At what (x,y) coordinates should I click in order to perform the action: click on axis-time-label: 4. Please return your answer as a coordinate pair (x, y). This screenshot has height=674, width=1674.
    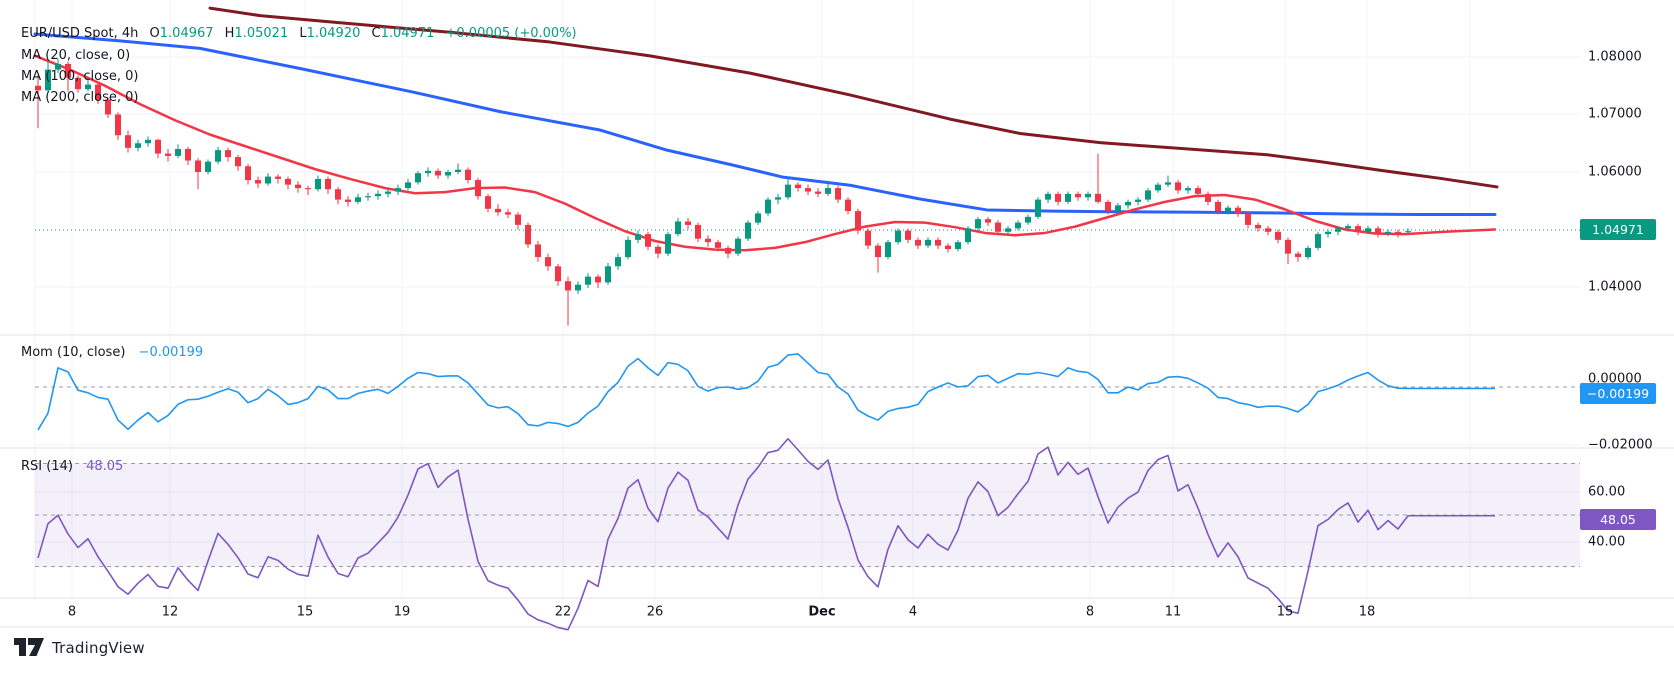
    Looking at the image, I should click on (913, 612).